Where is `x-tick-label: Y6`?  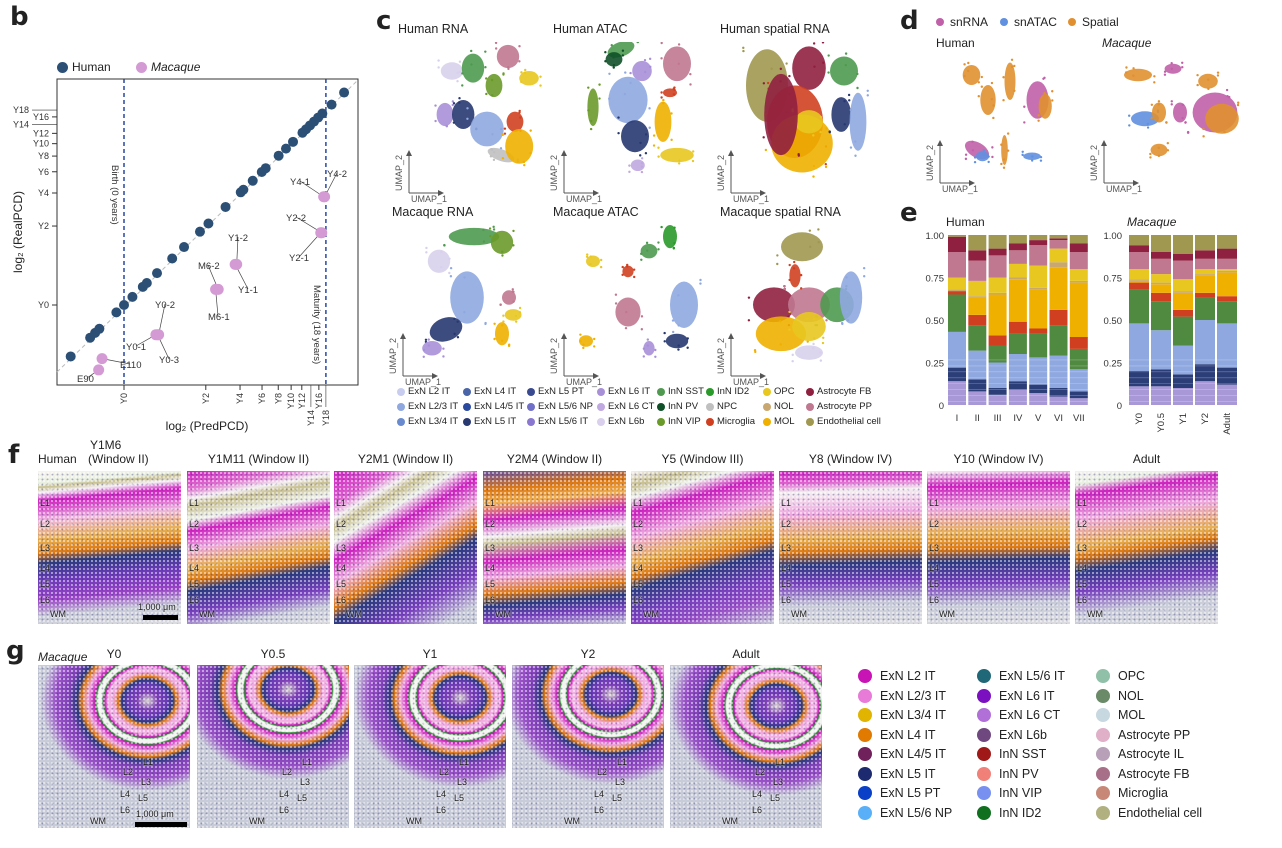 x-tick-label: Y6 is located at coordinates (262, 398).